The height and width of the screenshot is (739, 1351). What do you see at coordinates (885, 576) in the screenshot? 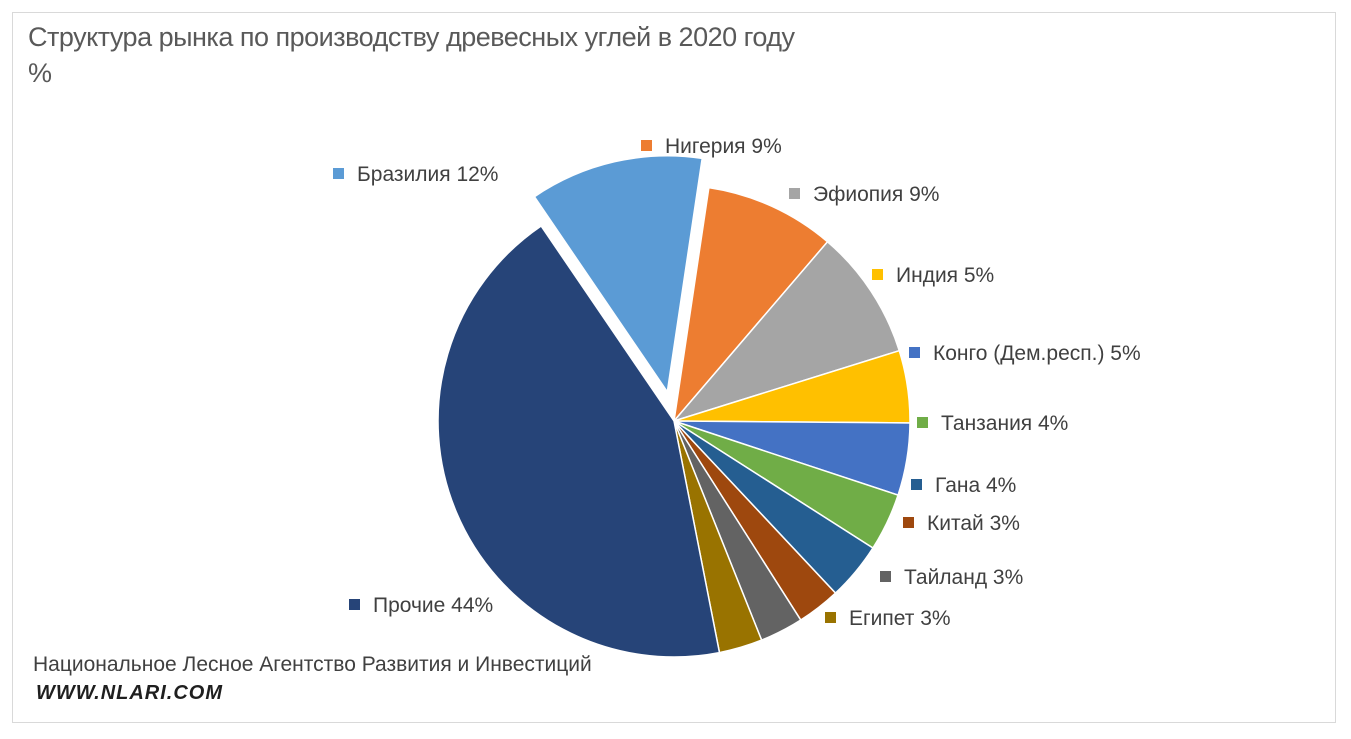
I see `label-marker-тайланд` at bounding box center [885, 576].